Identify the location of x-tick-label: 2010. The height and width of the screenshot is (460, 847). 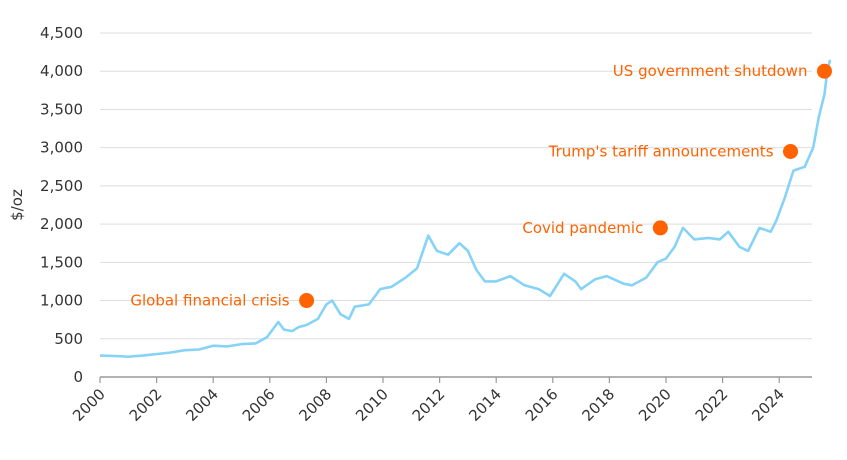
(372, 405).